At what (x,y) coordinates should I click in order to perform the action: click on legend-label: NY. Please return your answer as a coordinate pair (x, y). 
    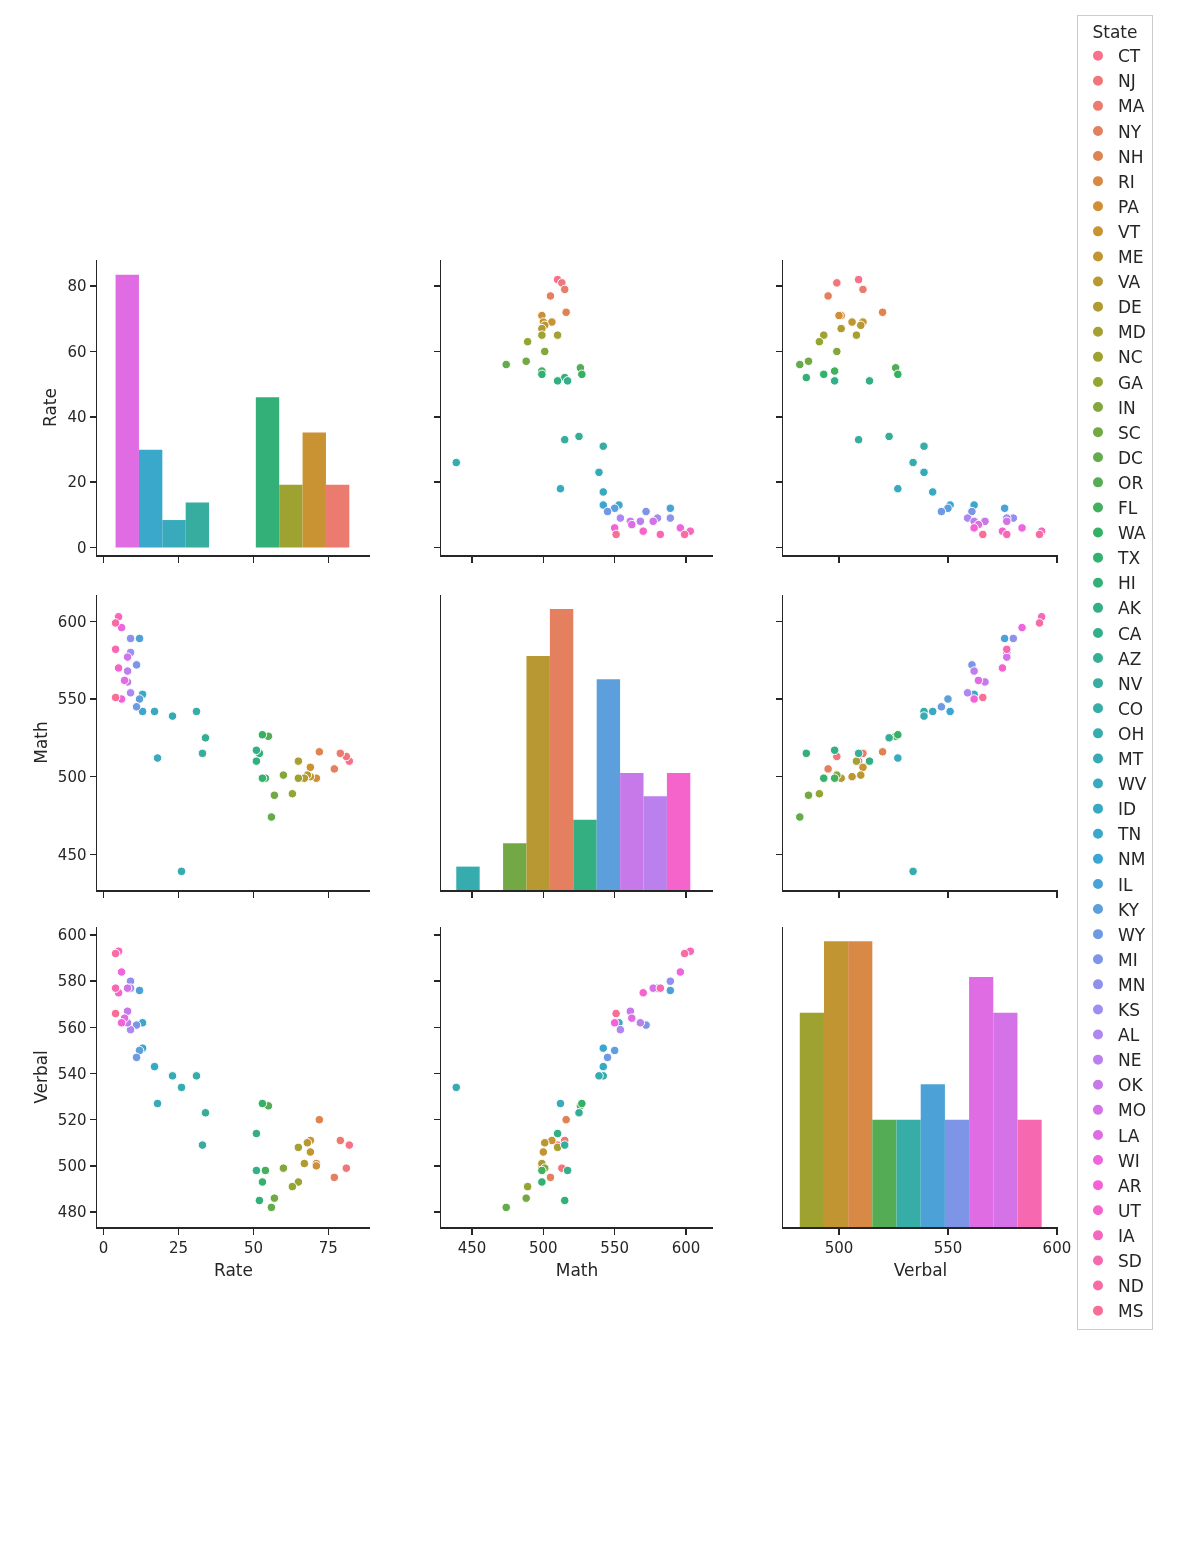
    Looking at the image, I should click on (1130, 131).